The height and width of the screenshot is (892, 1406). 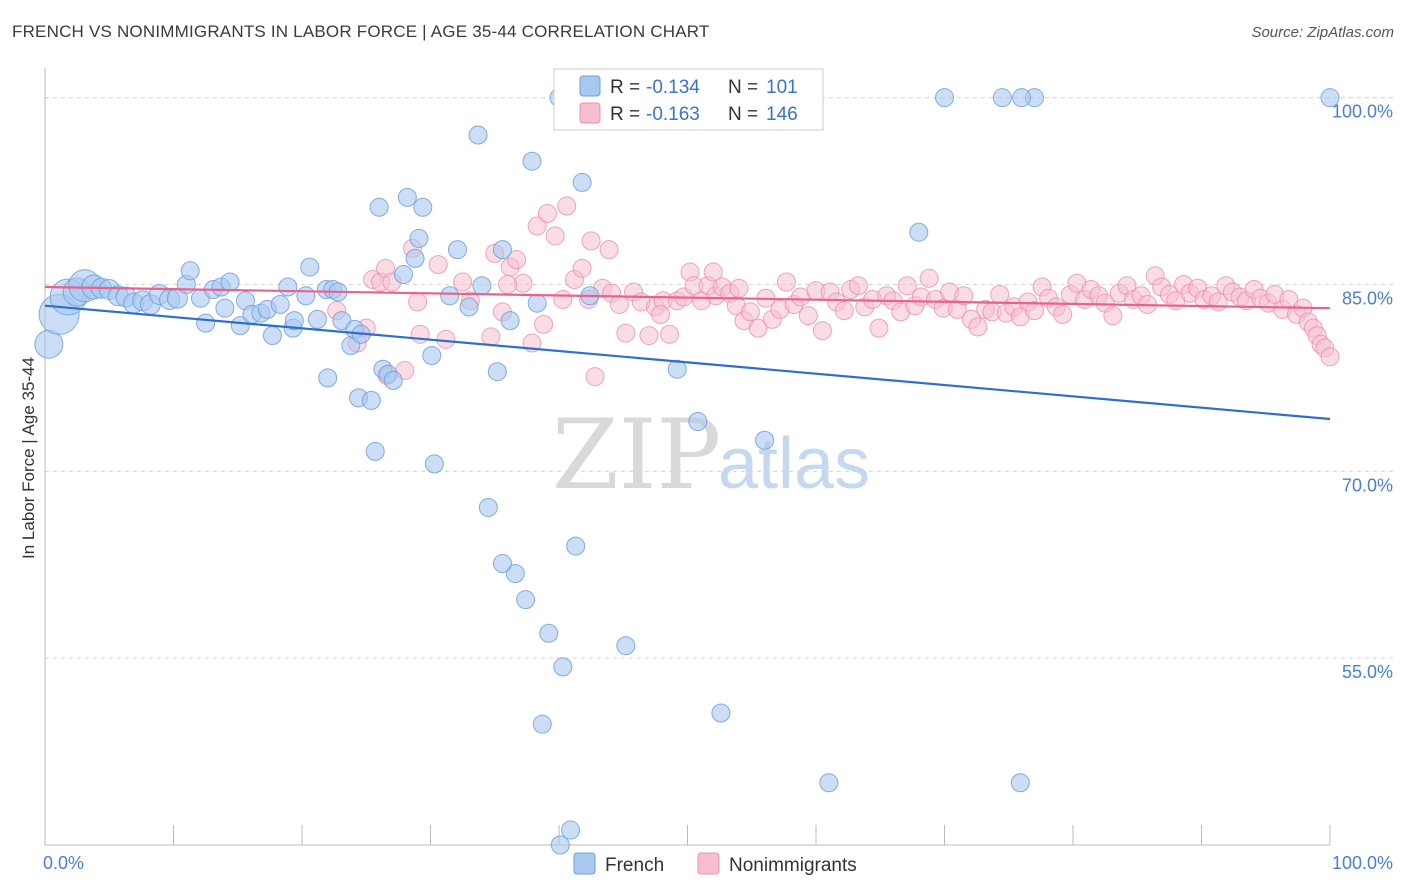 What do you see at coordinates (743, 87) in the screenshot?
I see `french-n-label: N =` at bounding box center [743, 87].